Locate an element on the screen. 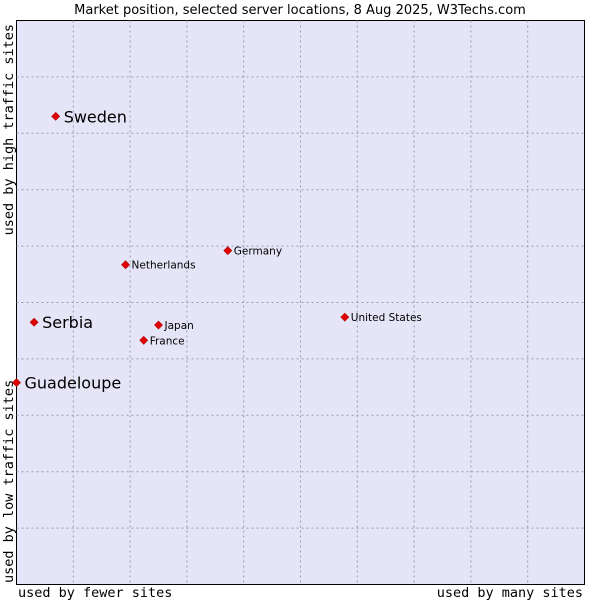  point-label-sweden: Sweden is located at coordinates (95, 116).